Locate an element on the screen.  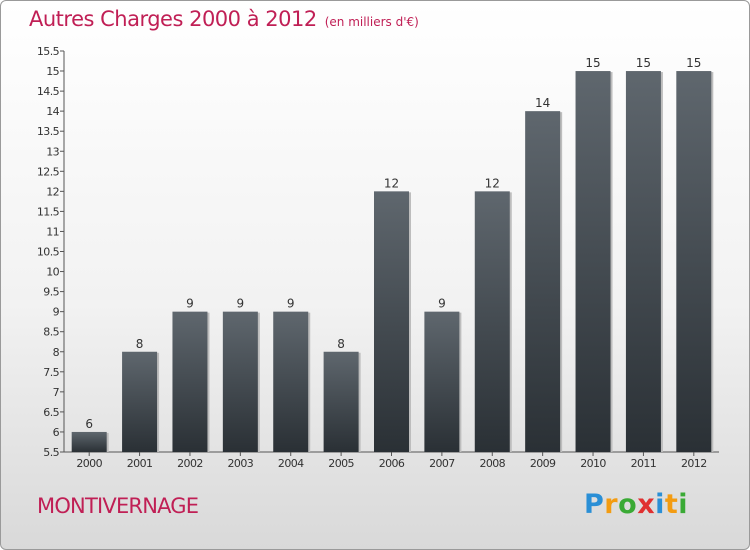
x-tick-label: 2011 is located at coordinates (644, 463).